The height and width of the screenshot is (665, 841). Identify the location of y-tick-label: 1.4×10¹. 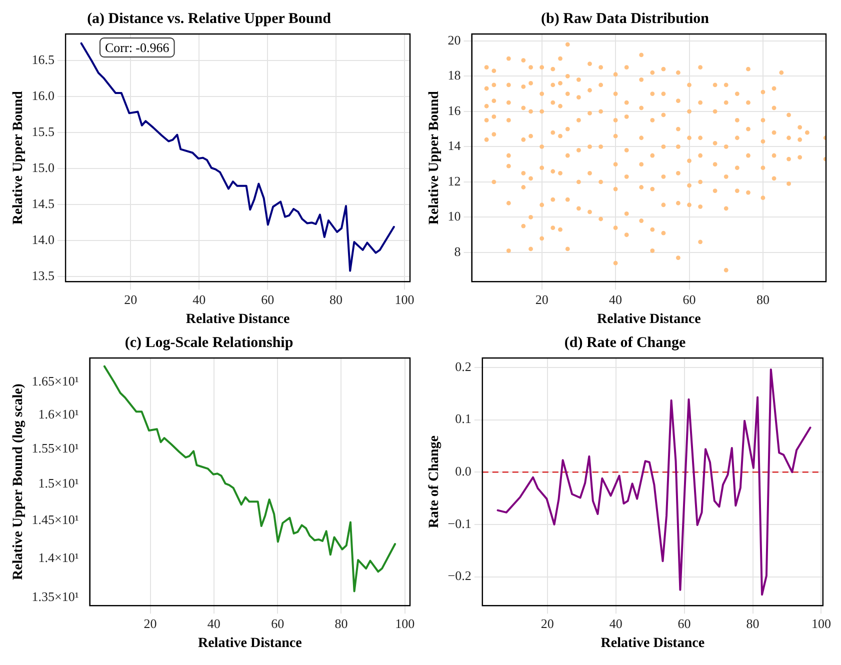
(58, 557).